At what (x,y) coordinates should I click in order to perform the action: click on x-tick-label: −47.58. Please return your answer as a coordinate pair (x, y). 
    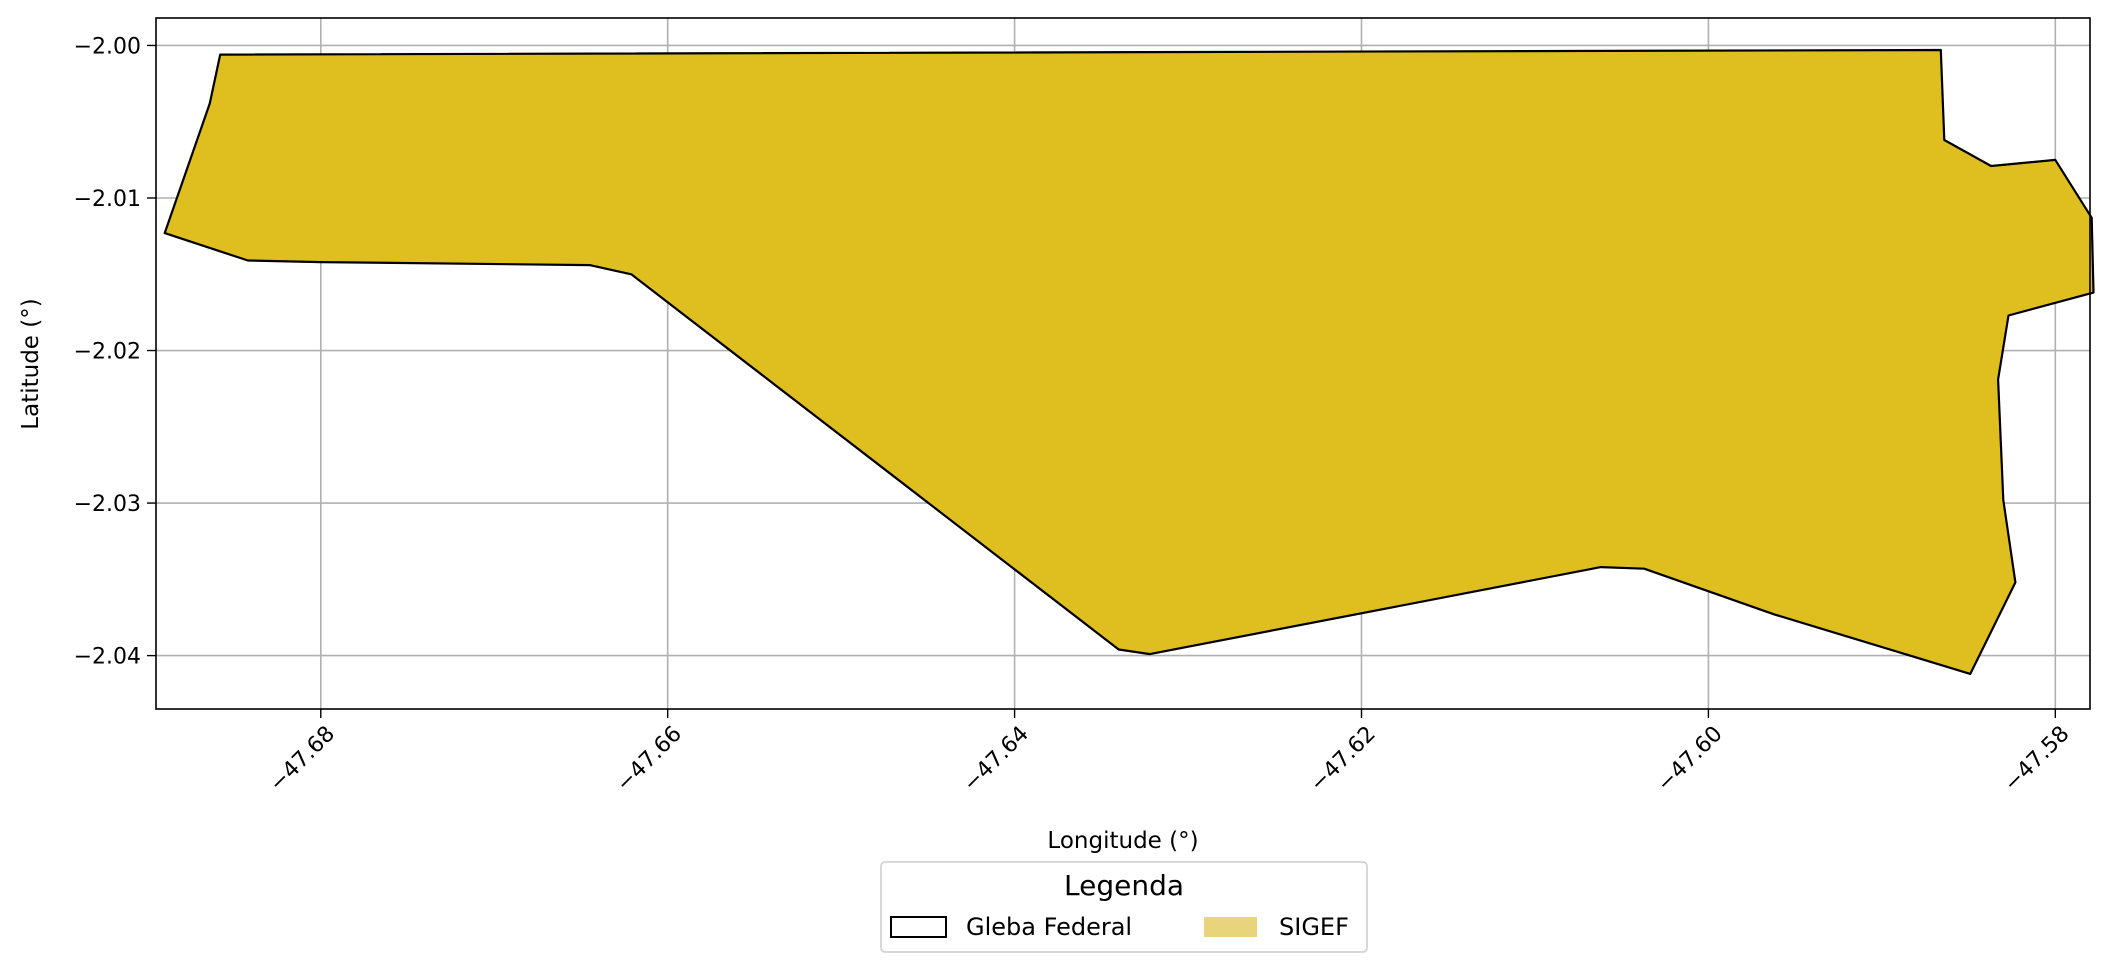
    Looking at the image, I should click on (2036, 759).